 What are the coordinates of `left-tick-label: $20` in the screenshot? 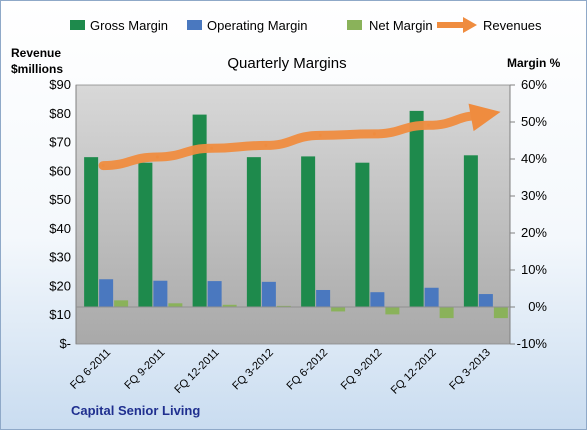 It's located at (60, 285).